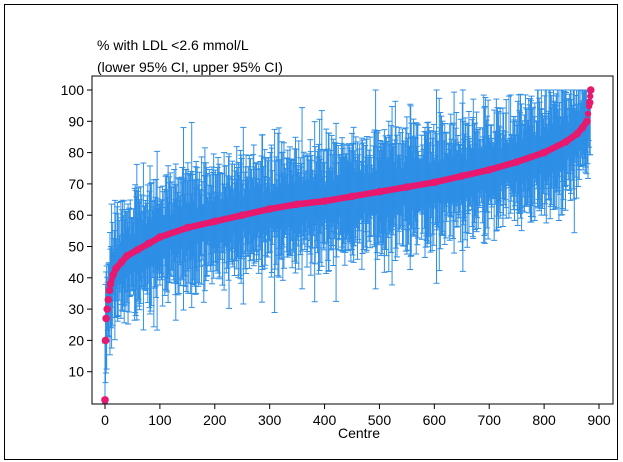 The height and width of the screenshot is (462, 623). What do you see at coordinates (160, 420) in the screenshot?
I see `x-tick-label: 100` at bounding box center [160, 420].